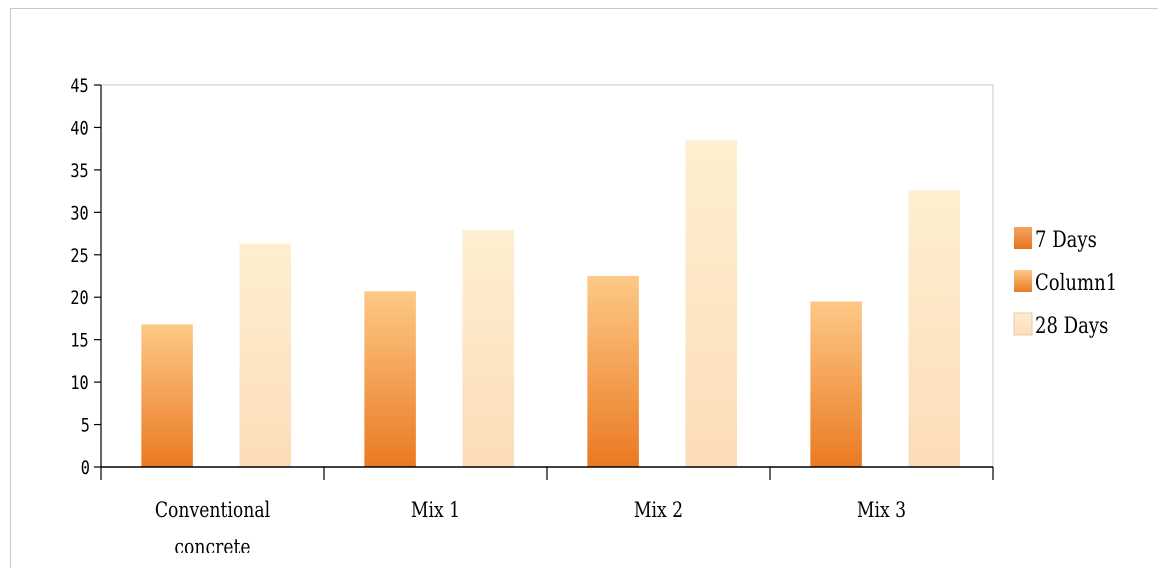  I want to click on y-tick-label: 35, so click(79, 171).